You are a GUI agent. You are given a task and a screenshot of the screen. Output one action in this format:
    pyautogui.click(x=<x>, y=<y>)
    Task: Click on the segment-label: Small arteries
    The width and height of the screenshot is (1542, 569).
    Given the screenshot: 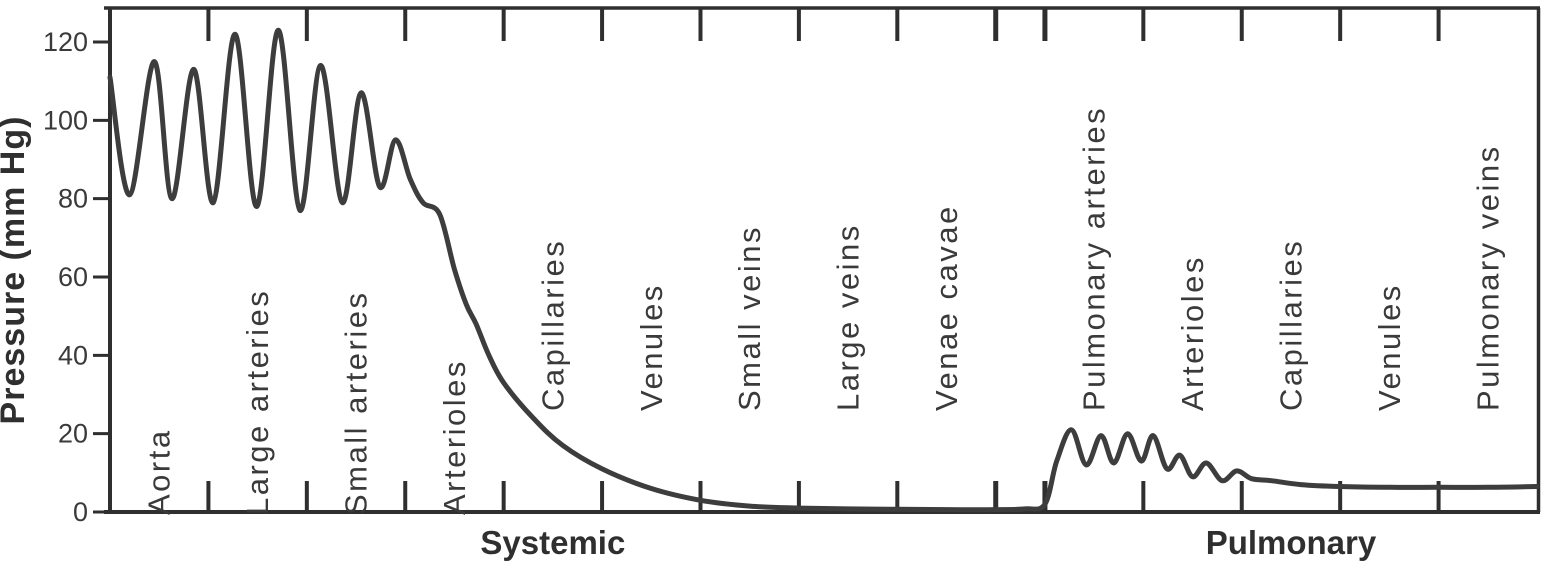 What is the action you would take?
    pyautogui.click(x=356, y=403)
    